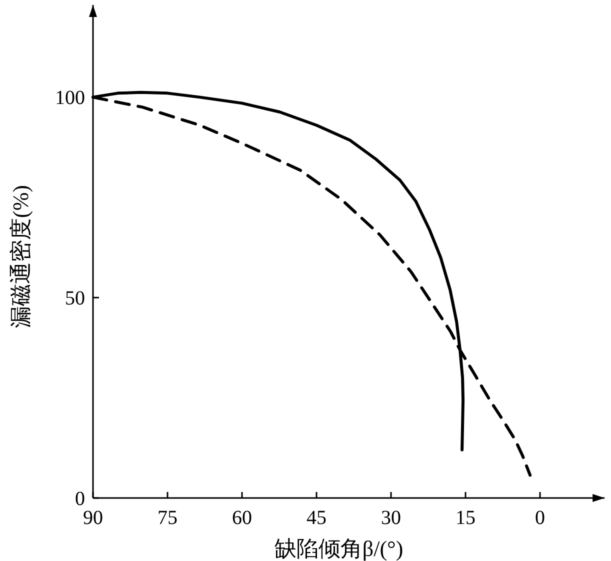 The image size is (611, 561). What do you see at coordinates (70, 98) in the screenshot?
I see `y-tick-label: 100` at bounding box center [70, 98].